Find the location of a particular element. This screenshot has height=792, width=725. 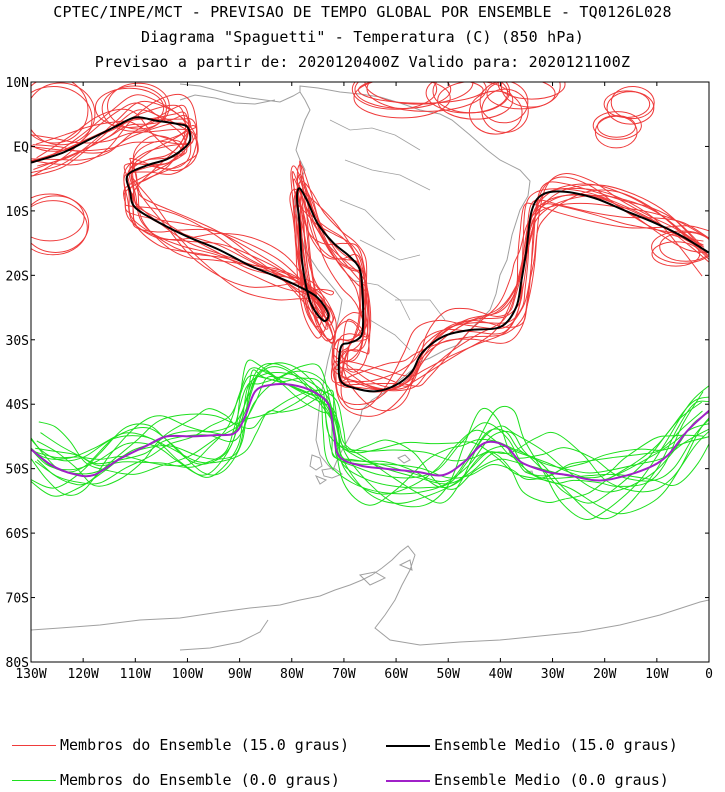

lon-label: 40W is located at coordinates (501, 674).